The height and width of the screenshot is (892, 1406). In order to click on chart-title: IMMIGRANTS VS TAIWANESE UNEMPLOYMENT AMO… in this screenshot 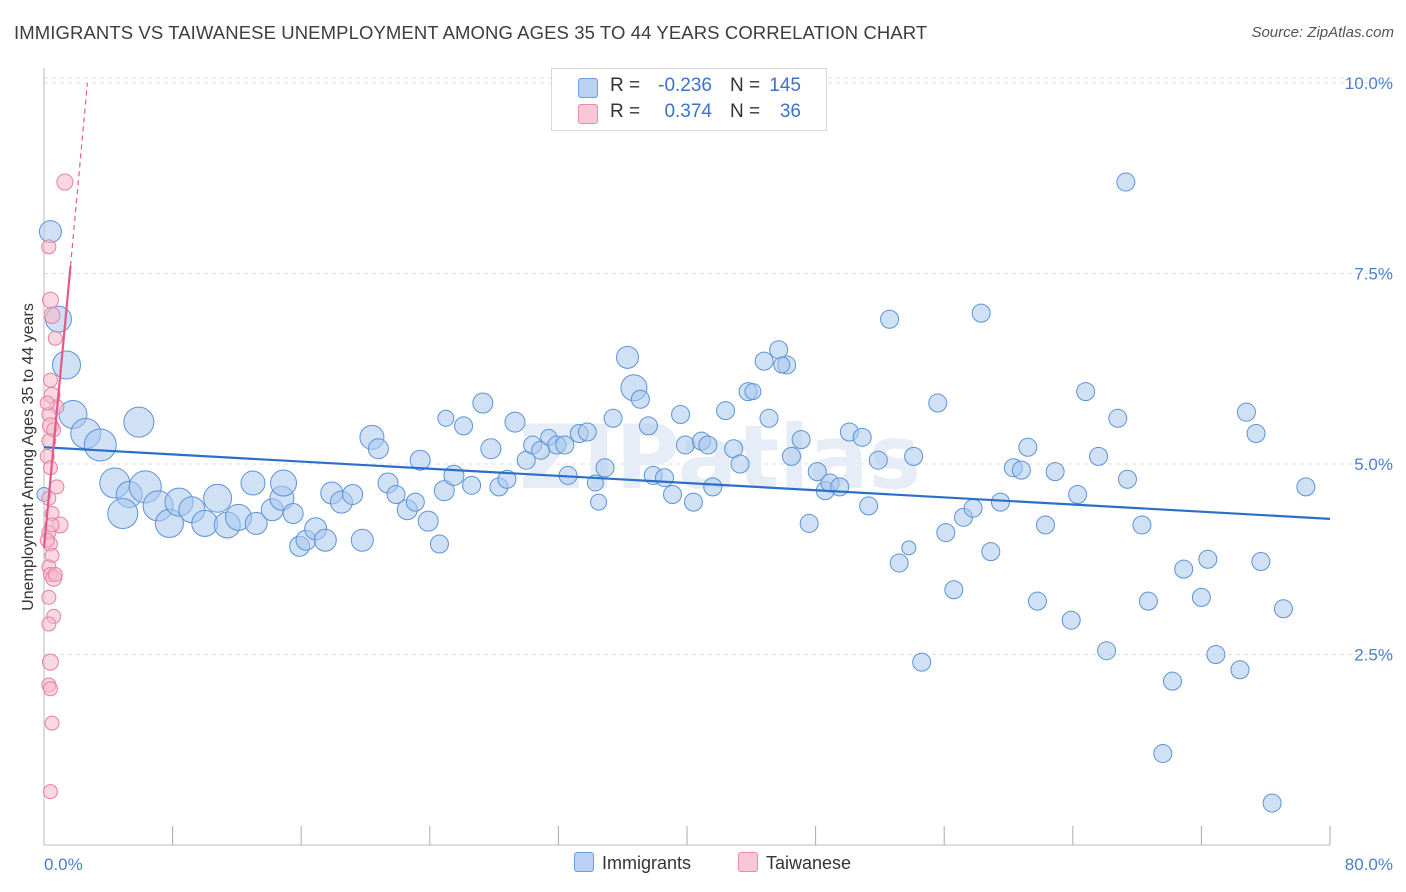, I will do `click(471, 32)`.